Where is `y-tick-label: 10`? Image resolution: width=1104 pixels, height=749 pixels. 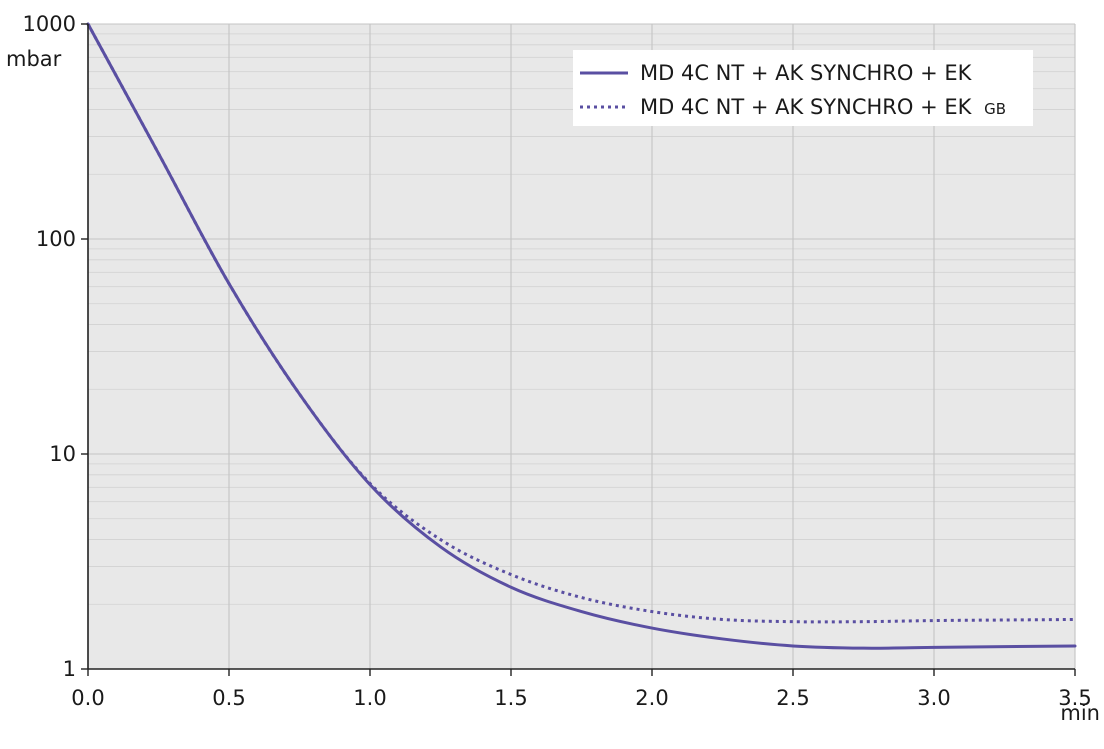 y-tick-label: 10 is located at coordinates (62, 454).